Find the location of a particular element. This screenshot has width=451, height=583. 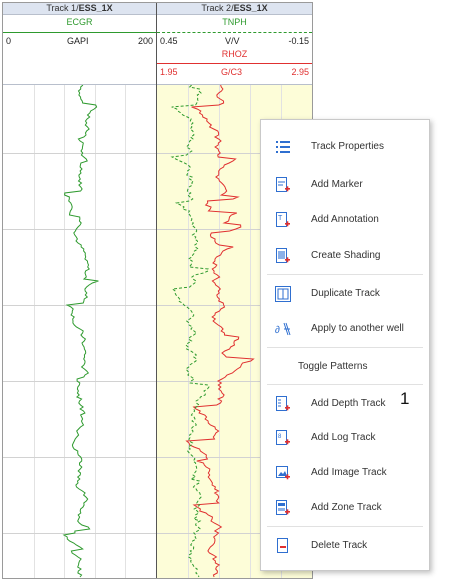

ecgr-curve-name: ECGR is located at coordinates (79, 22).